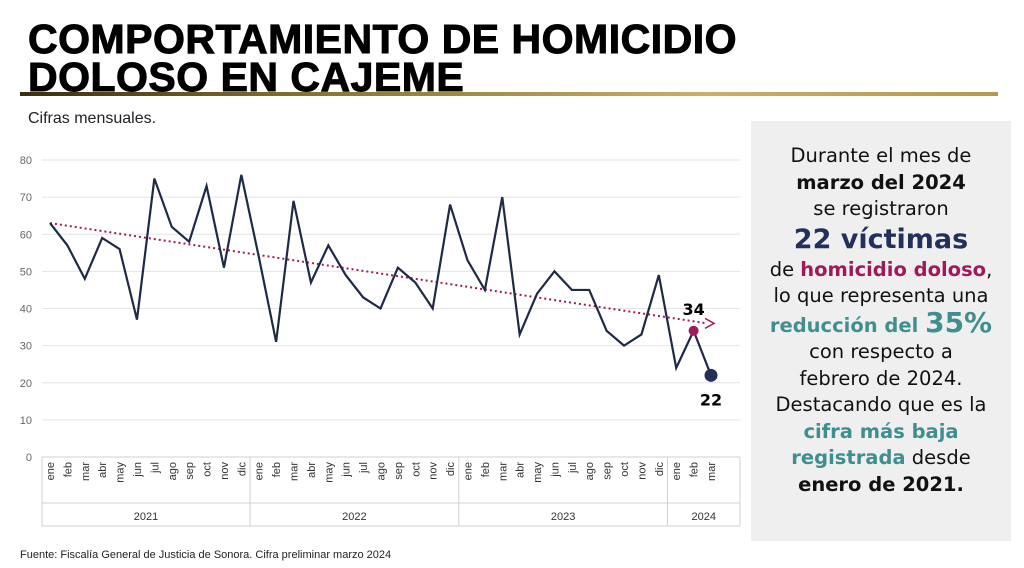  Describe the element at coordinates (710, 323) in the screenshot. I see `trendline-arrow` at that location.